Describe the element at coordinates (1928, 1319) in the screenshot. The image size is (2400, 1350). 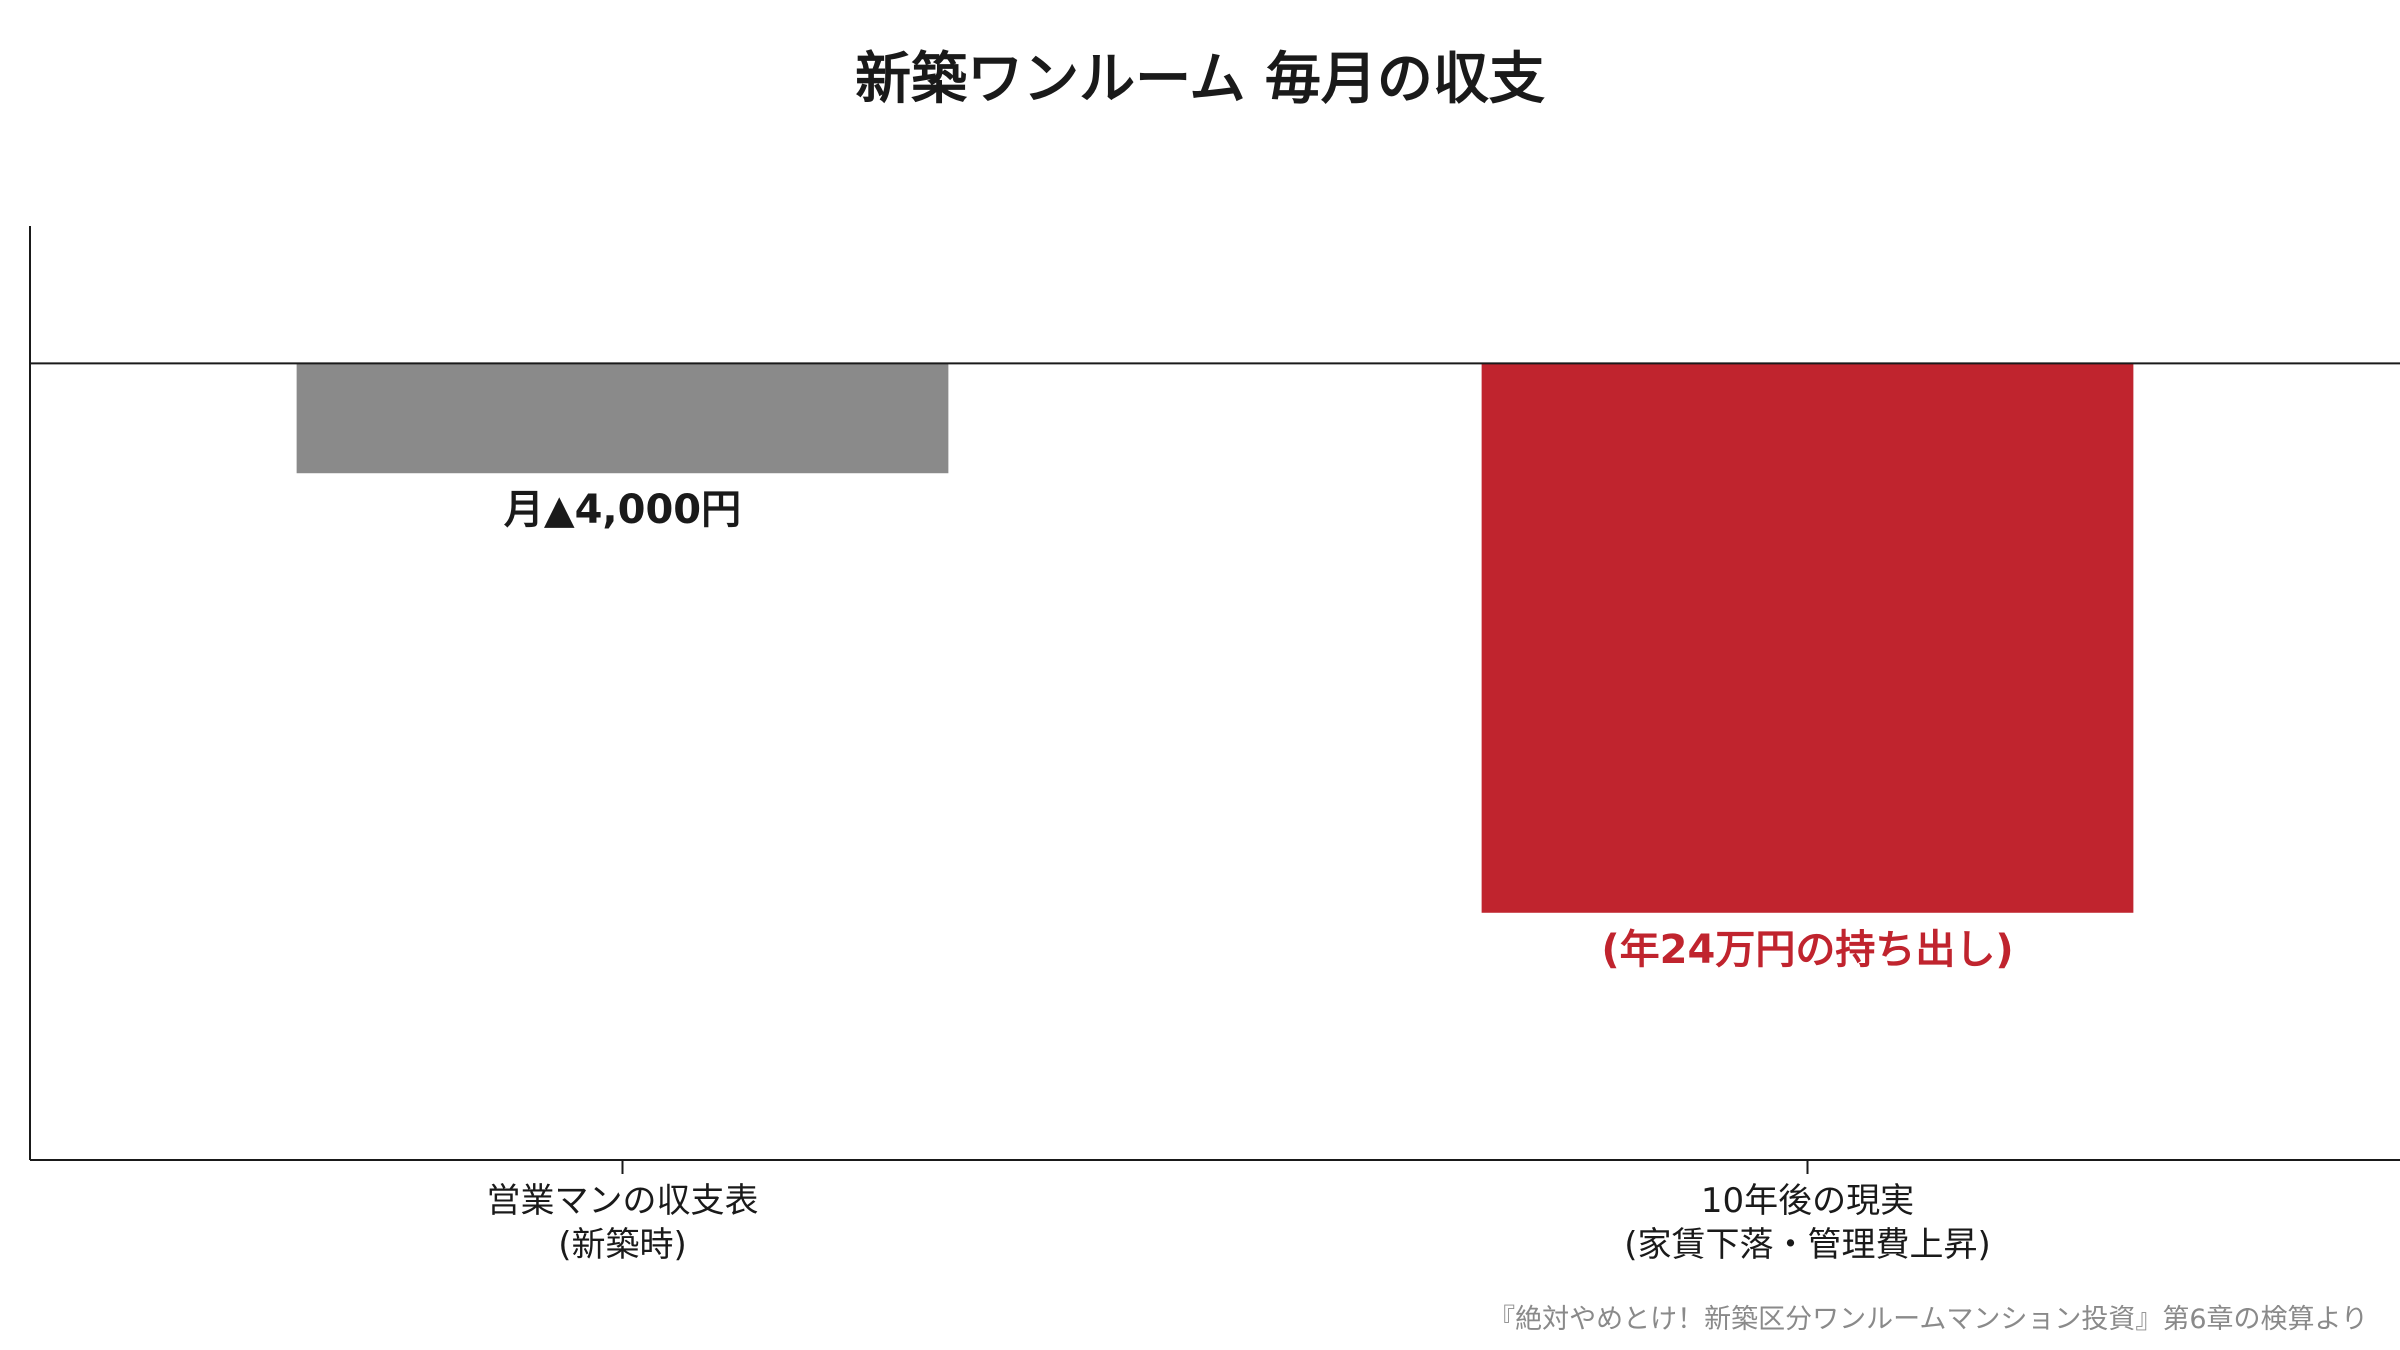
I see `source-note: 『絶対やめとけ！新築区分ワンルームマンション投資』第6章の検算より` at that location.